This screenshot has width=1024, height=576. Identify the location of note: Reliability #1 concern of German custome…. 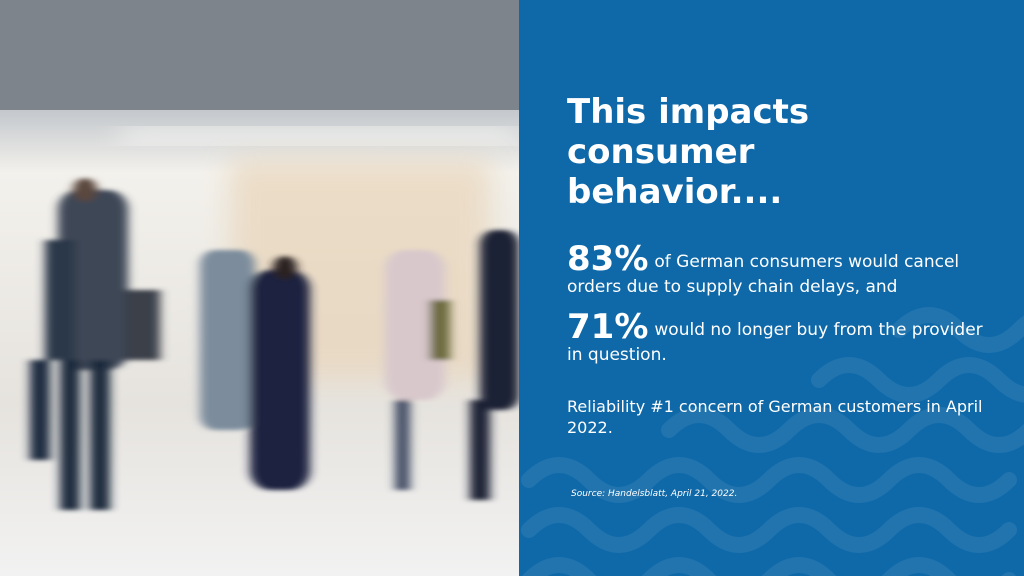
(775, 417).